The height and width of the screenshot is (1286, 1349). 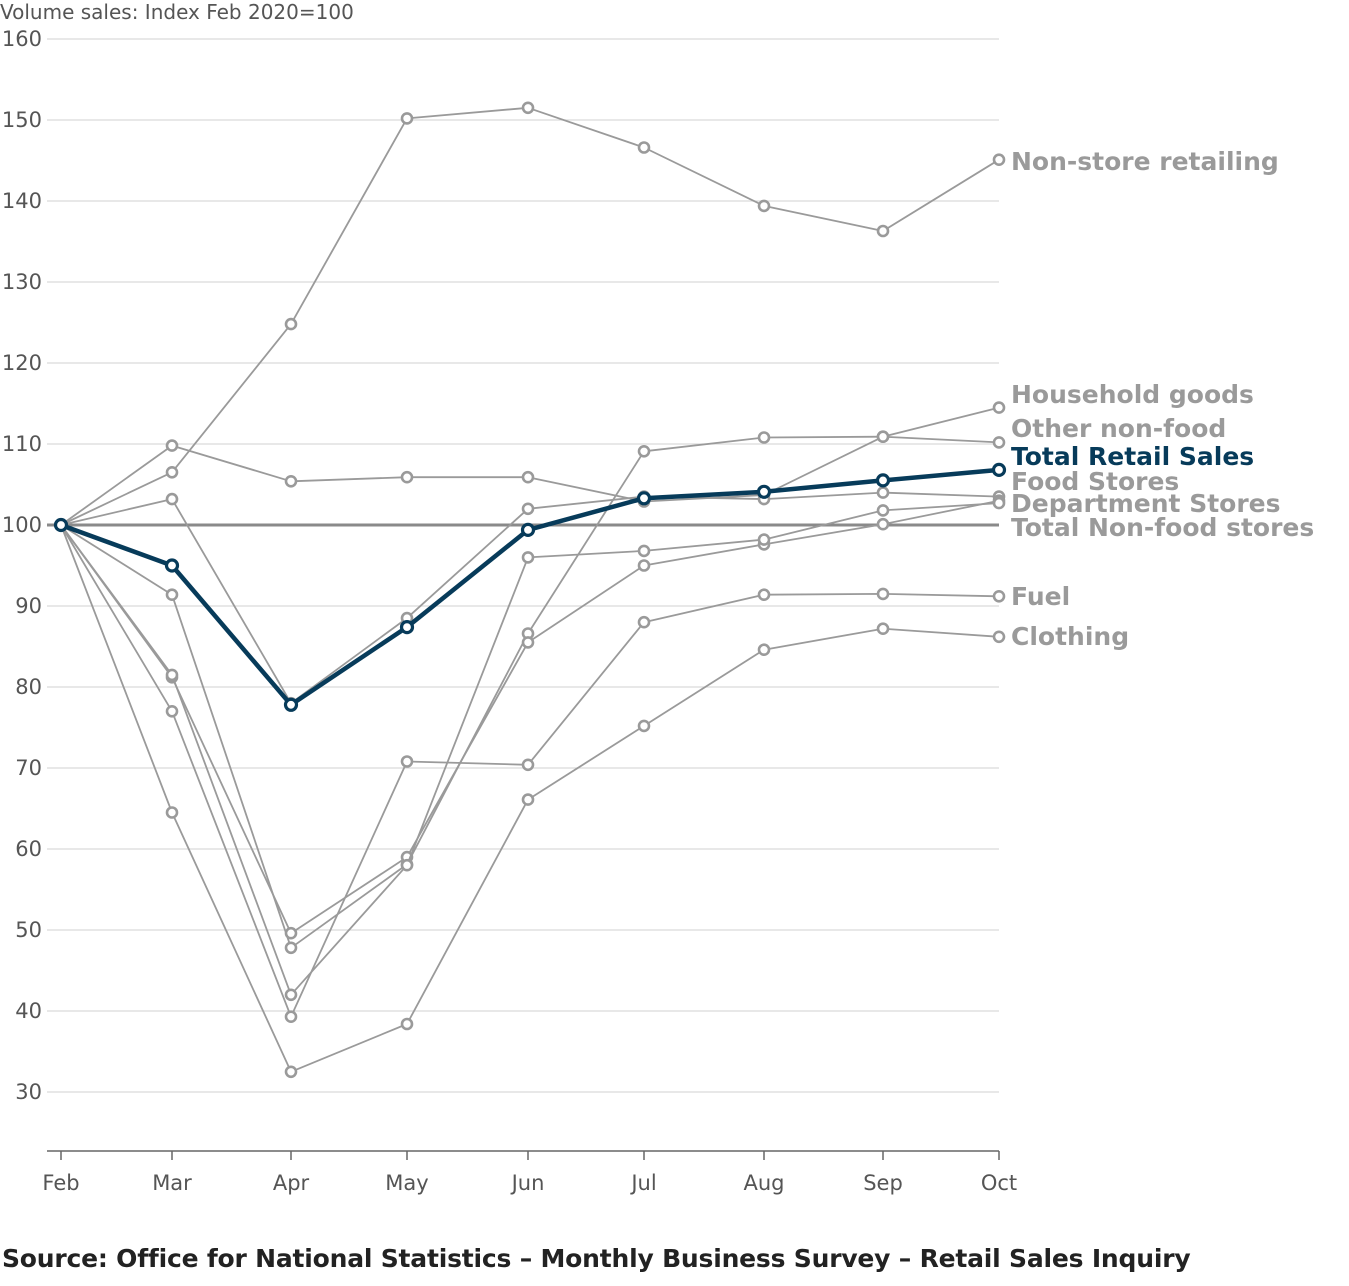 What do you see at coordinates (527, 1183) in the screenshot?
I see `x-tick-label: Jun` at bounding box center [527, 1183].